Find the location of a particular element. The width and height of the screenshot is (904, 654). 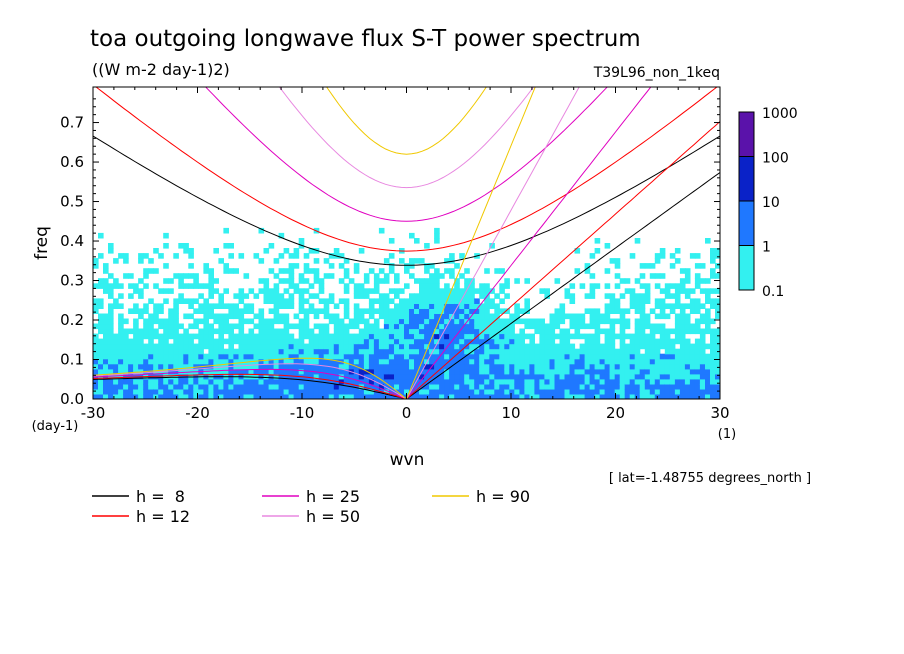

y-tick-label: 0.3 is located at coordinates (72, 281).